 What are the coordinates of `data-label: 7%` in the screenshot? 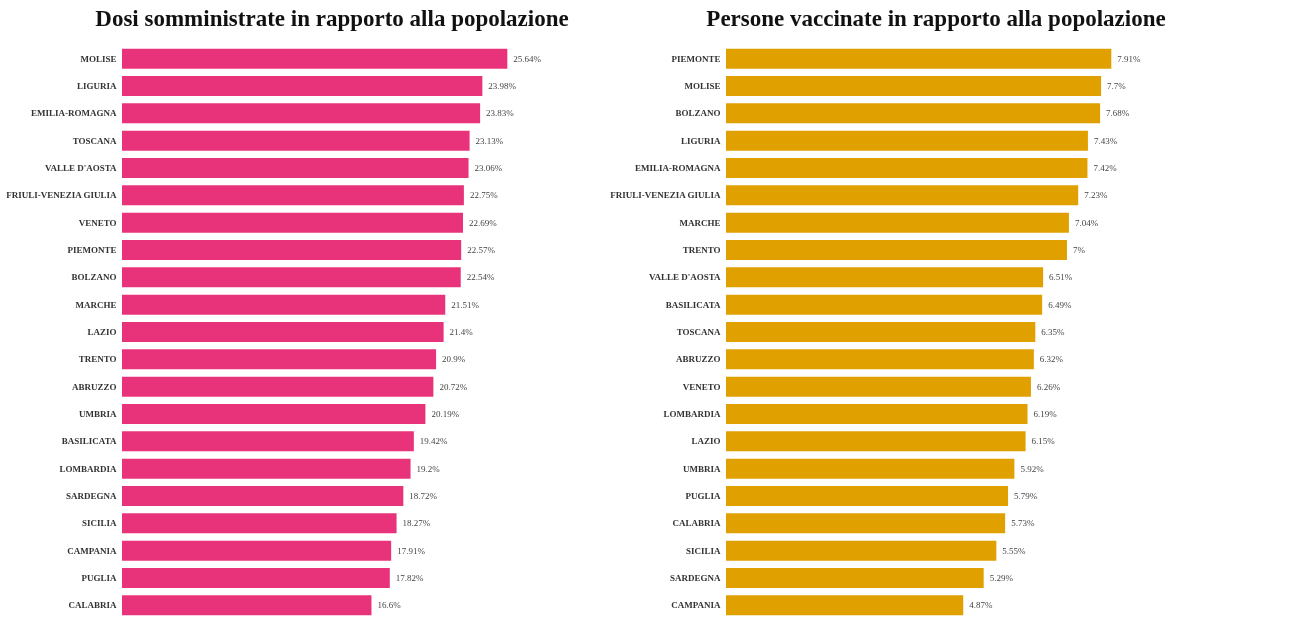 It's located at (1079, 250).